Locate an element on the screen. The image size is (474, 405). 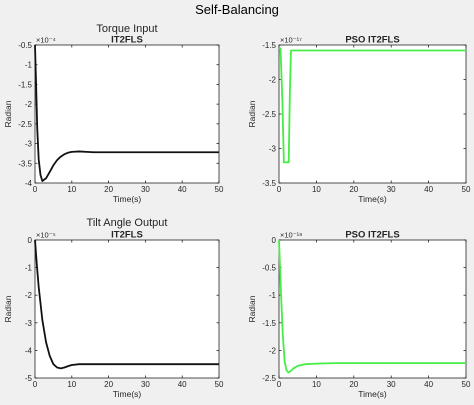
plot-4-title: PSO IT2FLS is located at coordinates (372, 235).